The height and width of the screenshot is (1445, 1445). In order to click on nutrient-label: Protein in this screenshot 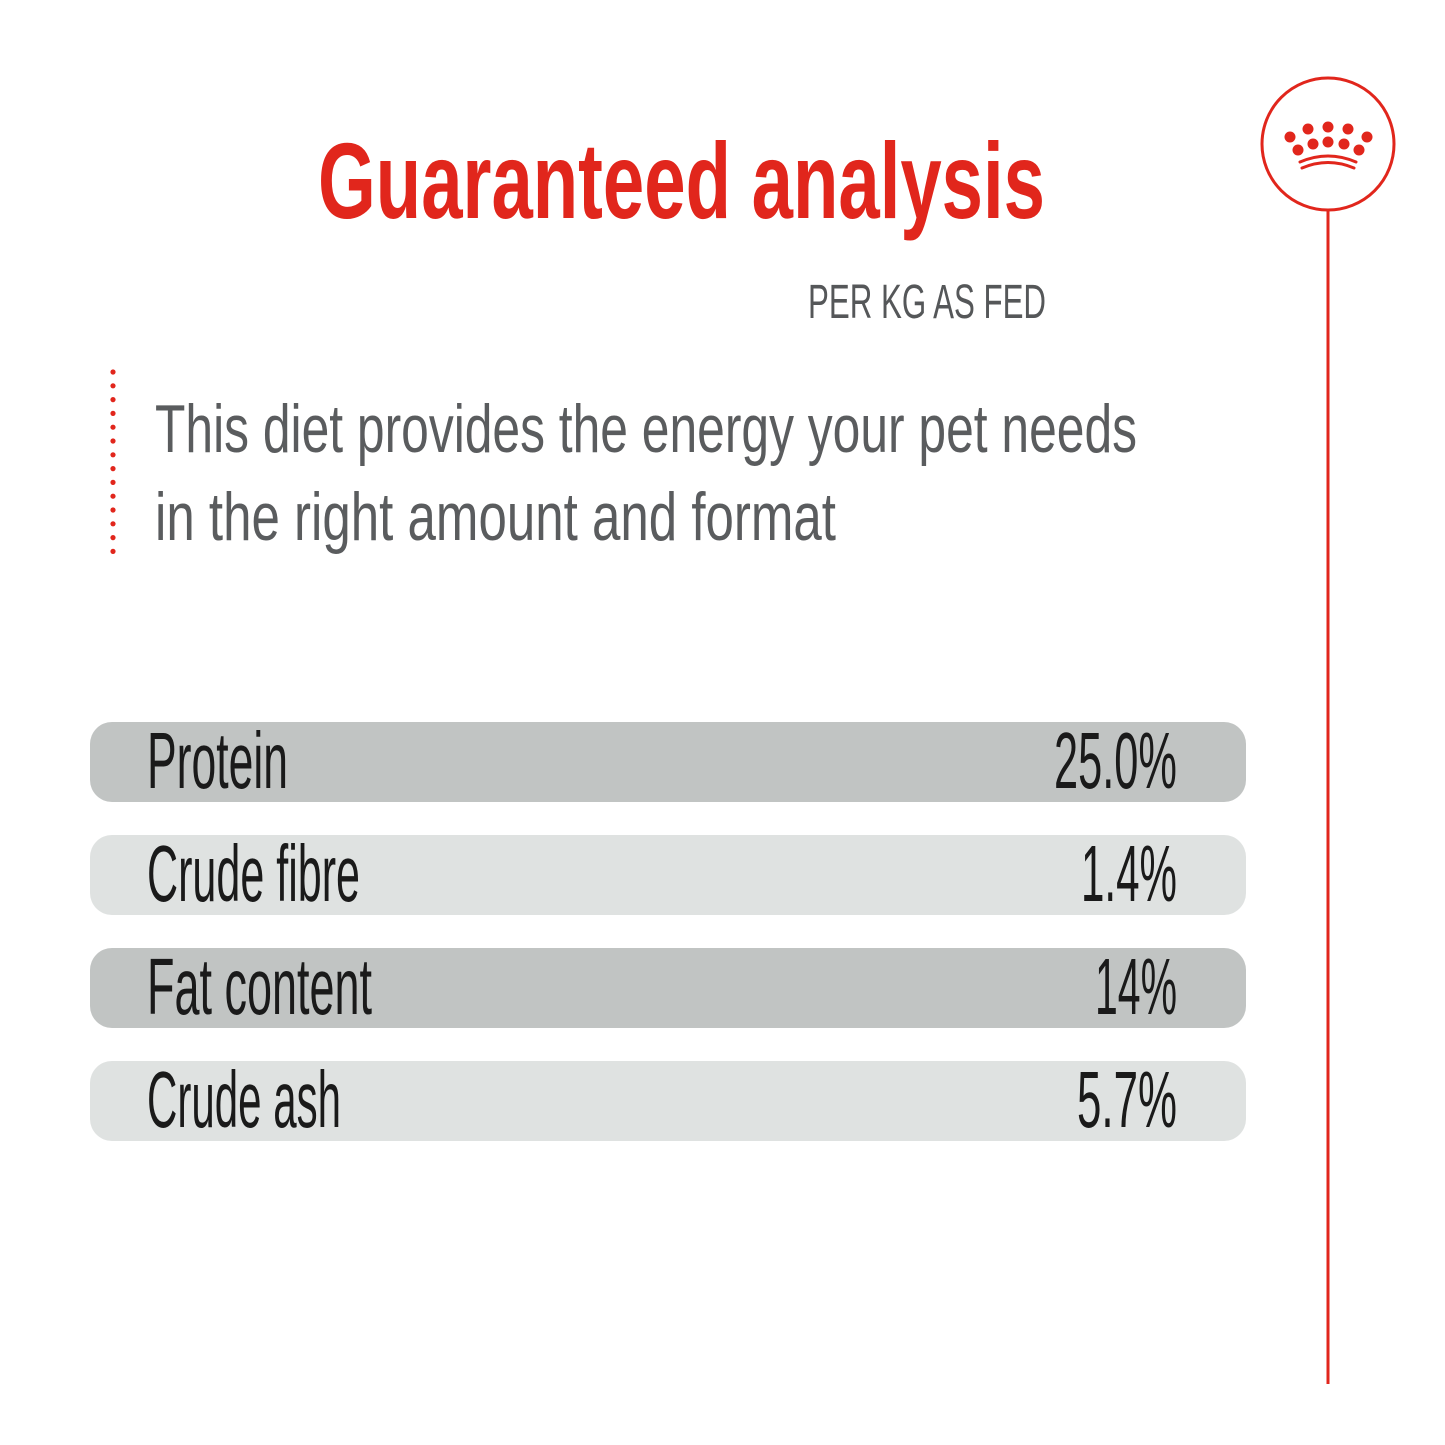, I will do `click(217, 760)`.